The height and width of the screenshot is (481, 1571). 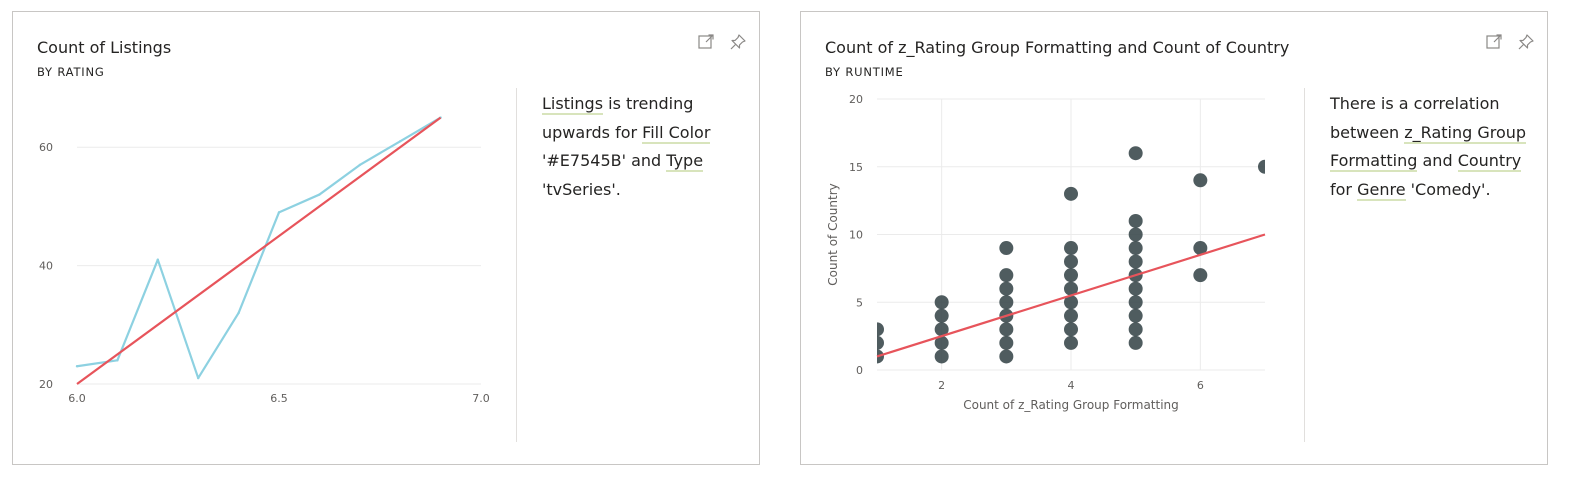 I want to click on narrative-field-link: z_Rating Group Formatting, so click(x=1428, y=147).